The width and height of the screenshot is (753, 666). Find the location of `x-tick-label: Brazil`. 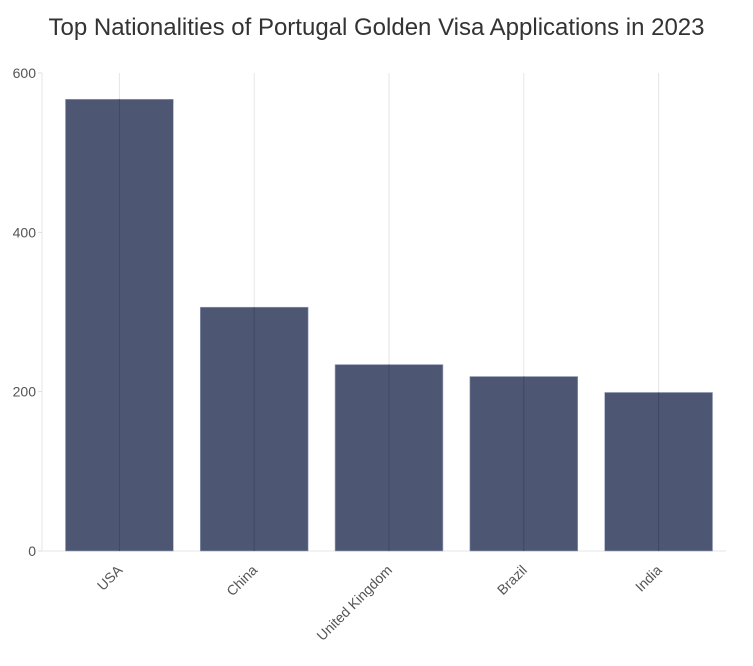

x-tick-label: Brazil is located at coordinates (512, 580).